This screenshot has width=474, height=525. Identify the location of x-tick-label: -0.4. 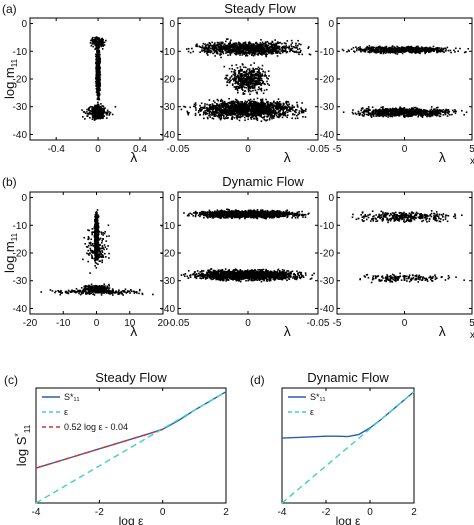
(57, 149).